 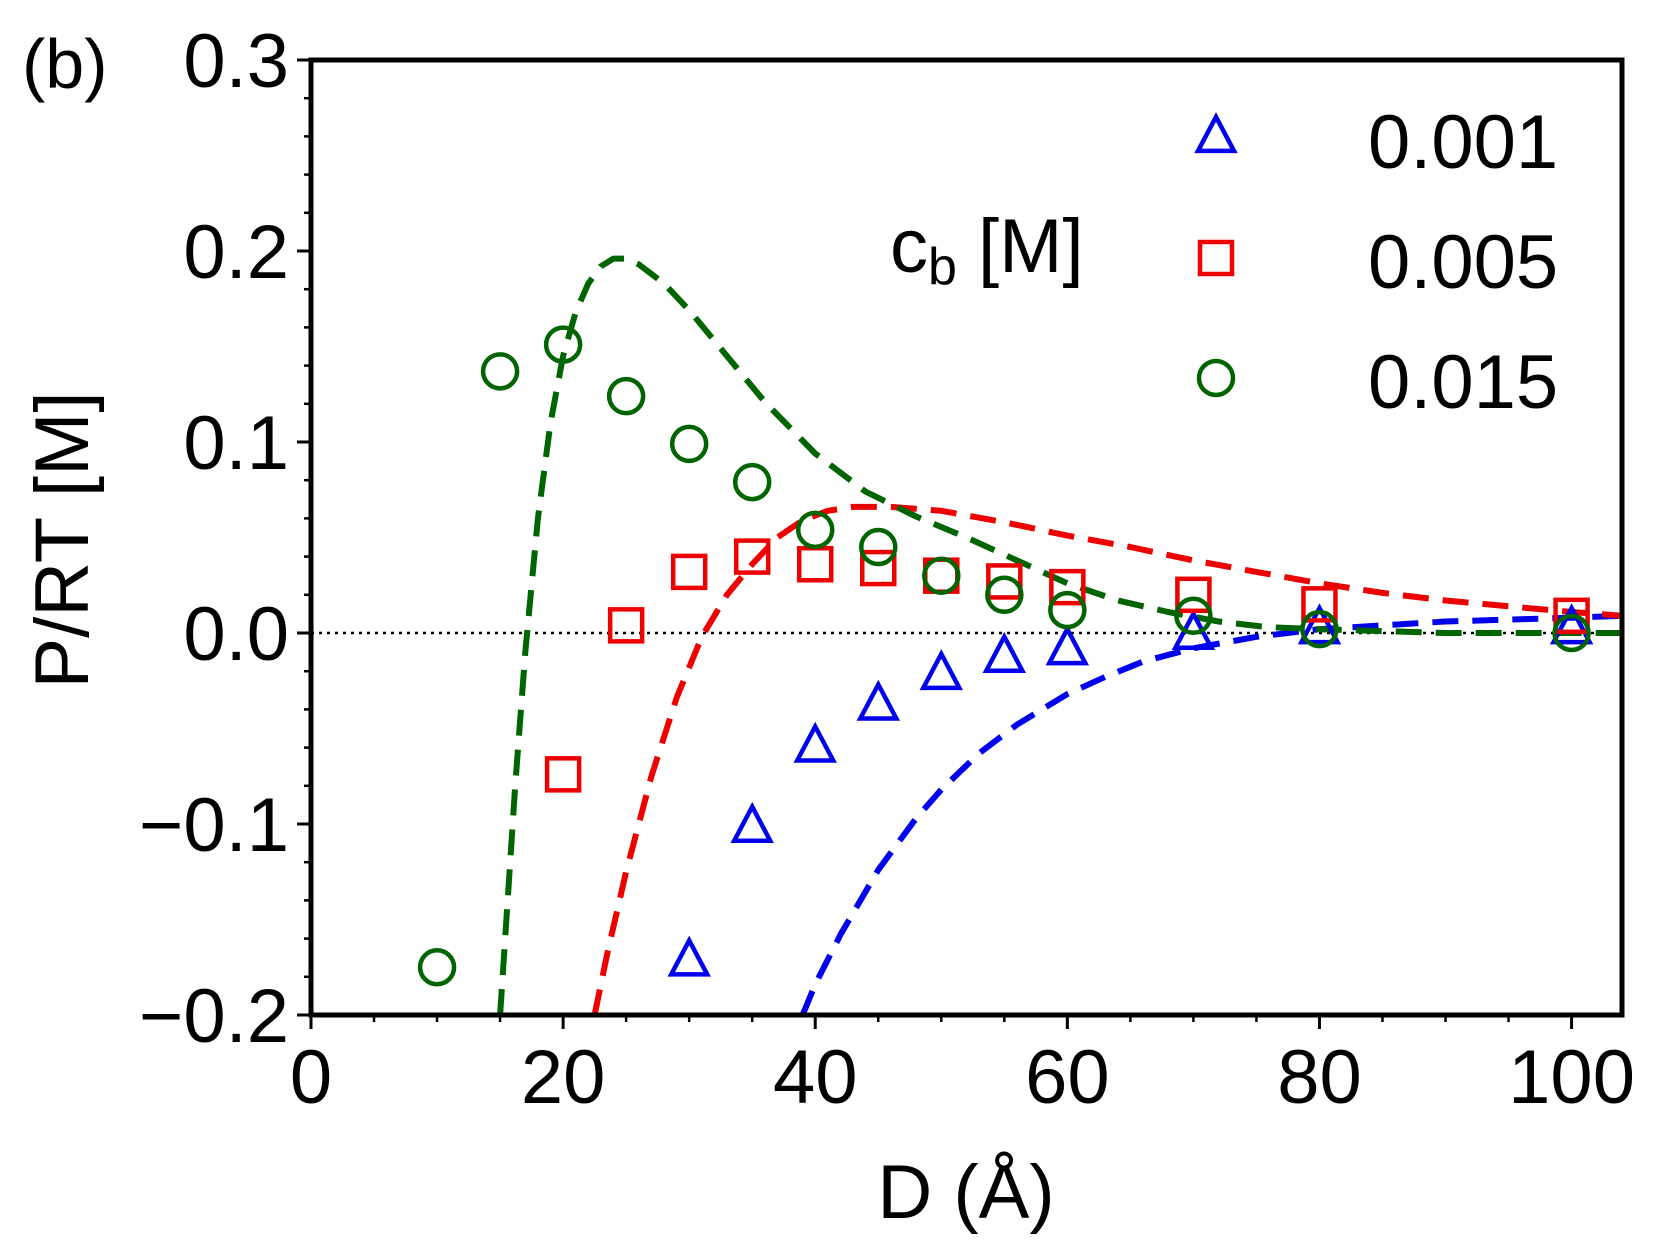 What do you see at coordinates (1319, 629) in the screenshot?
I see `data-point-0.015-12` at bounding box center [1319, 629].